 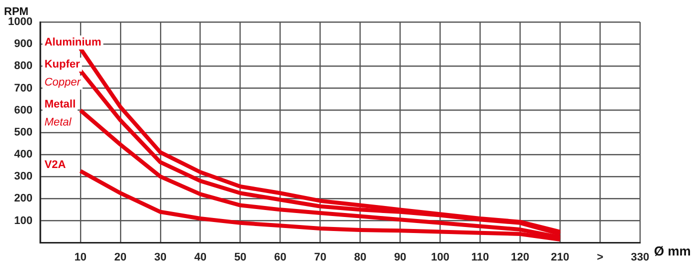 I want to click on x-tick-label: 70, so click(x=320, y=257).